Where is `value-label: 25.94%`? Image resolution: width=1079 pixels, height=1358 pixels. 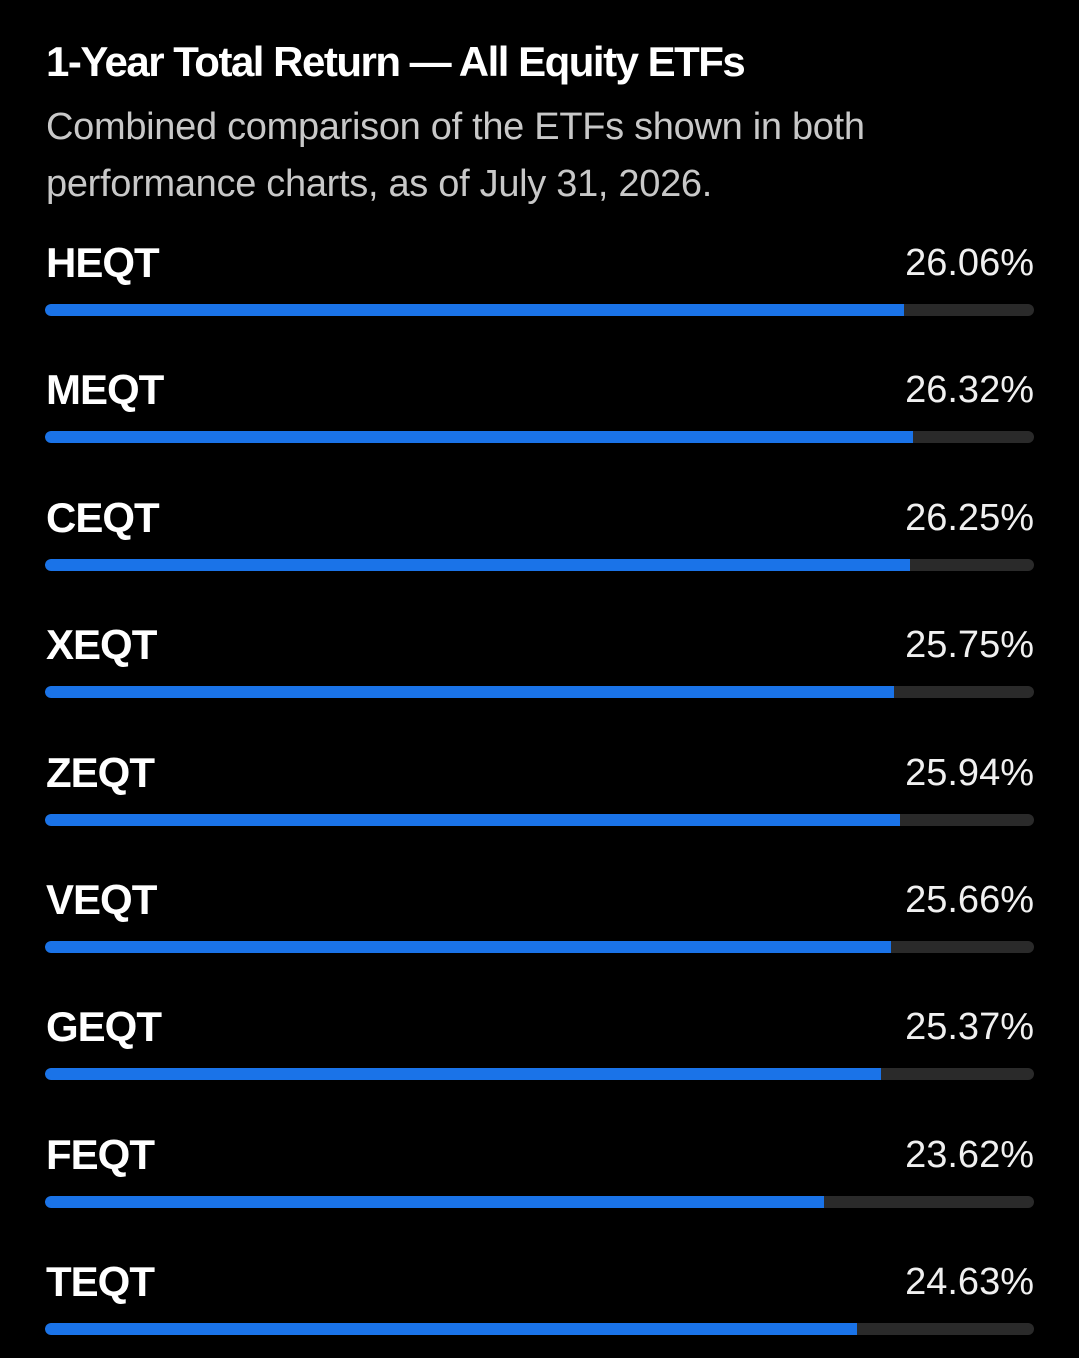
value-label: 25.94% is located at coordinates (969, 772).